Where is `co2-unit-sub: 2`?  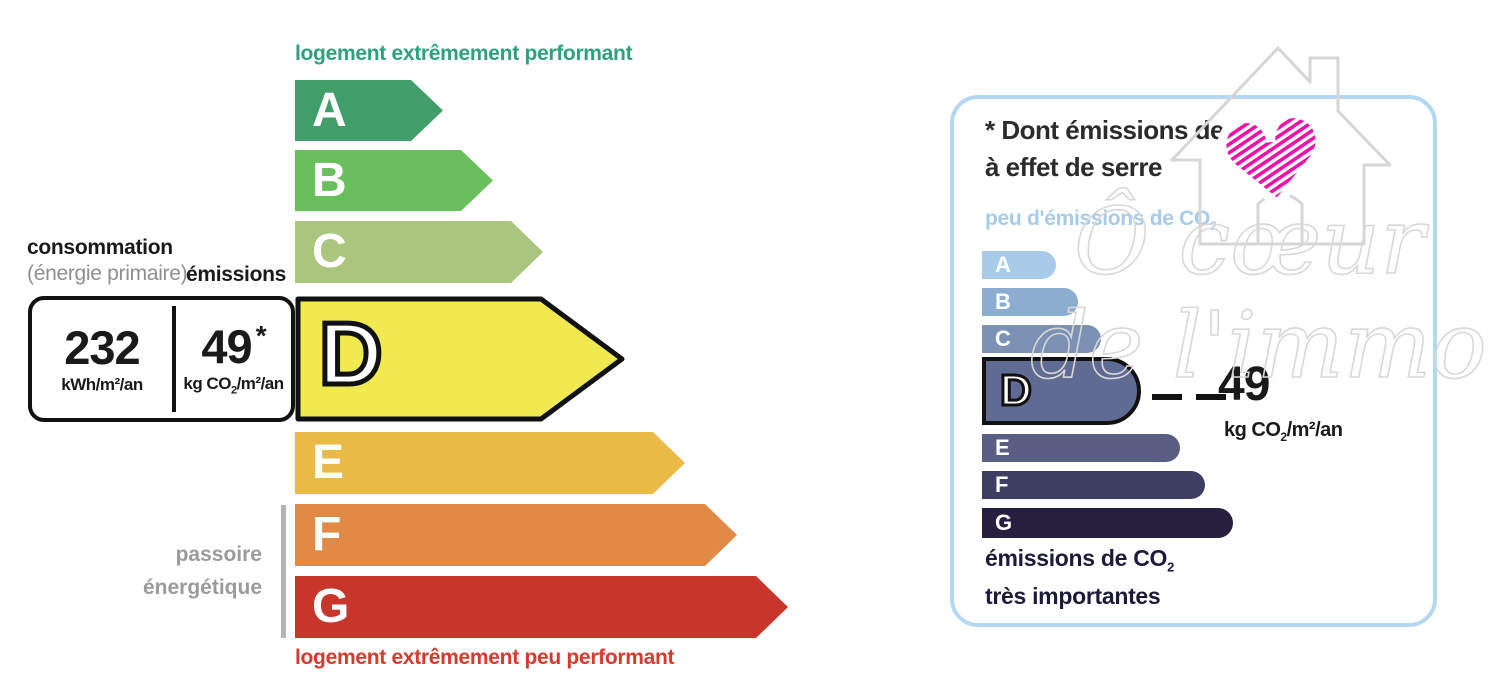
co2-unit-sub: 2 is located at coordinates (233, 390).